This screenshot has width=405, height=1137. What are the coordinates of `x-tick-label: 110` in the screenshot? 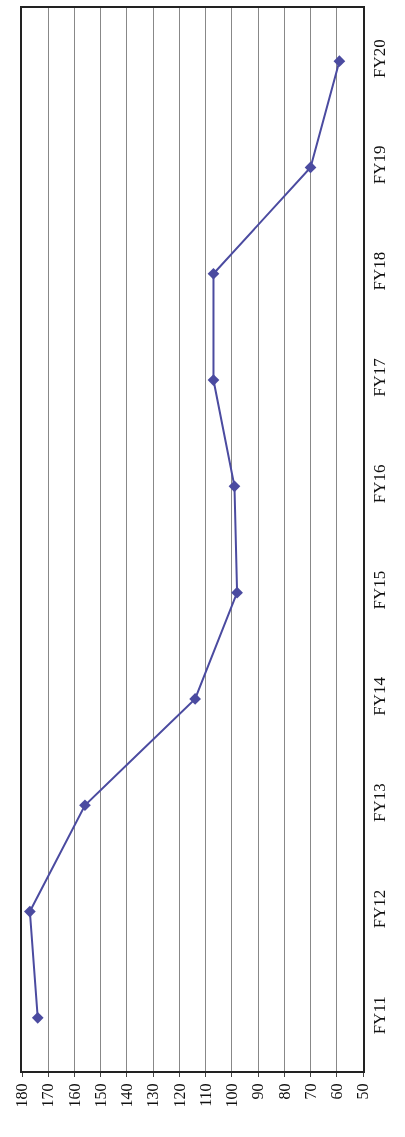 It's located at (205, 1095).